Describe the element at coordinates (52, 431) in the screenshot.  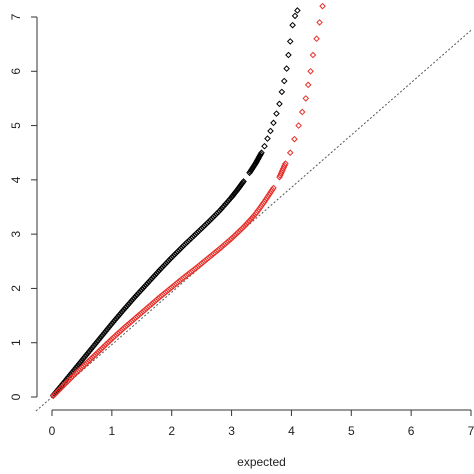
I see `x-tick-label: 0` at that location.